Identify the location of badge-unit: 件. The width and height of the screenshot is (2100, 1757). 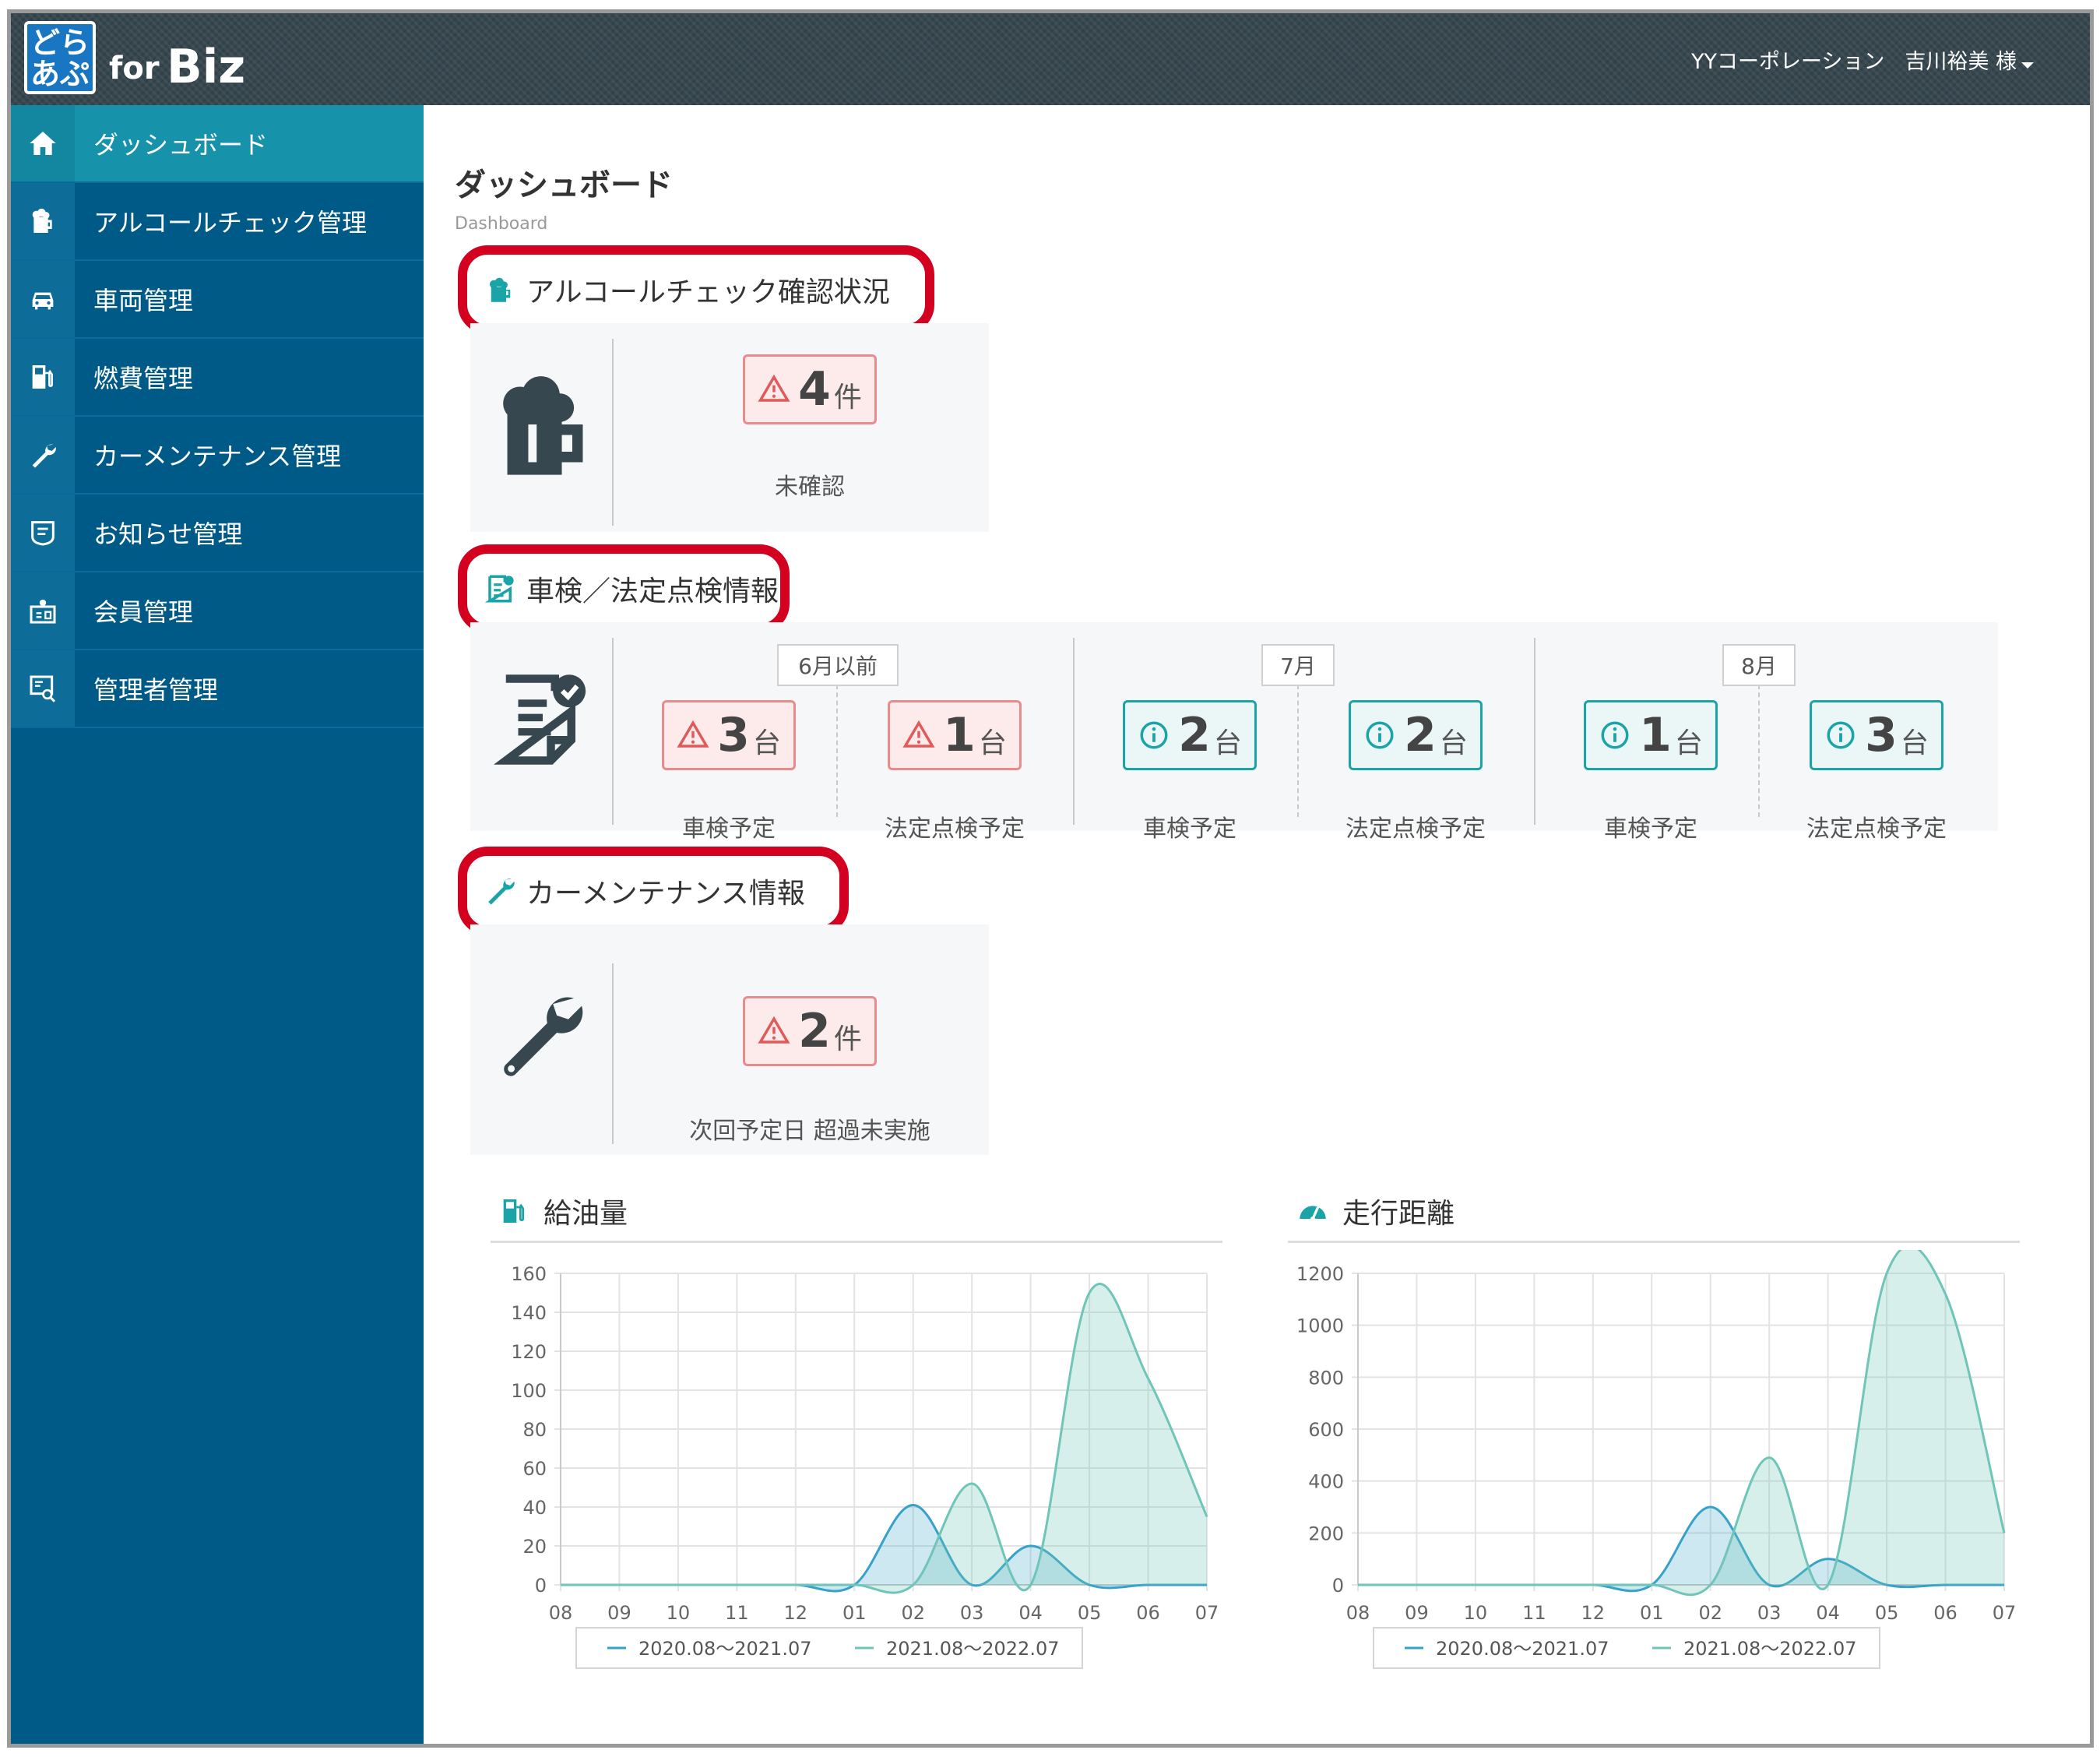
(847, 398).